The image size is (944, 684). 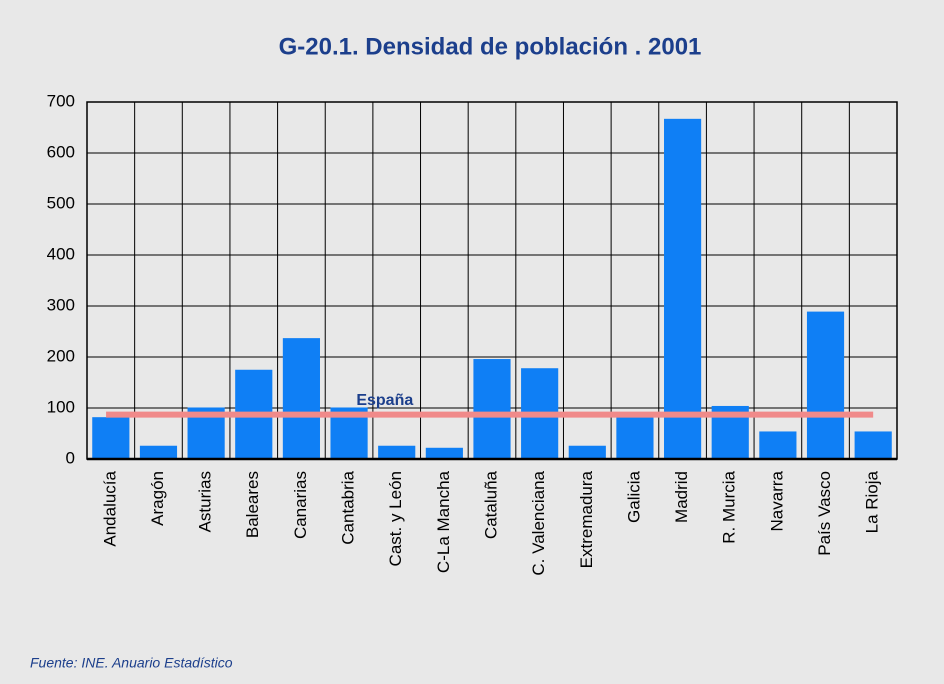 I want to click on y-tick-label: 600, so click(x=61, y=151).